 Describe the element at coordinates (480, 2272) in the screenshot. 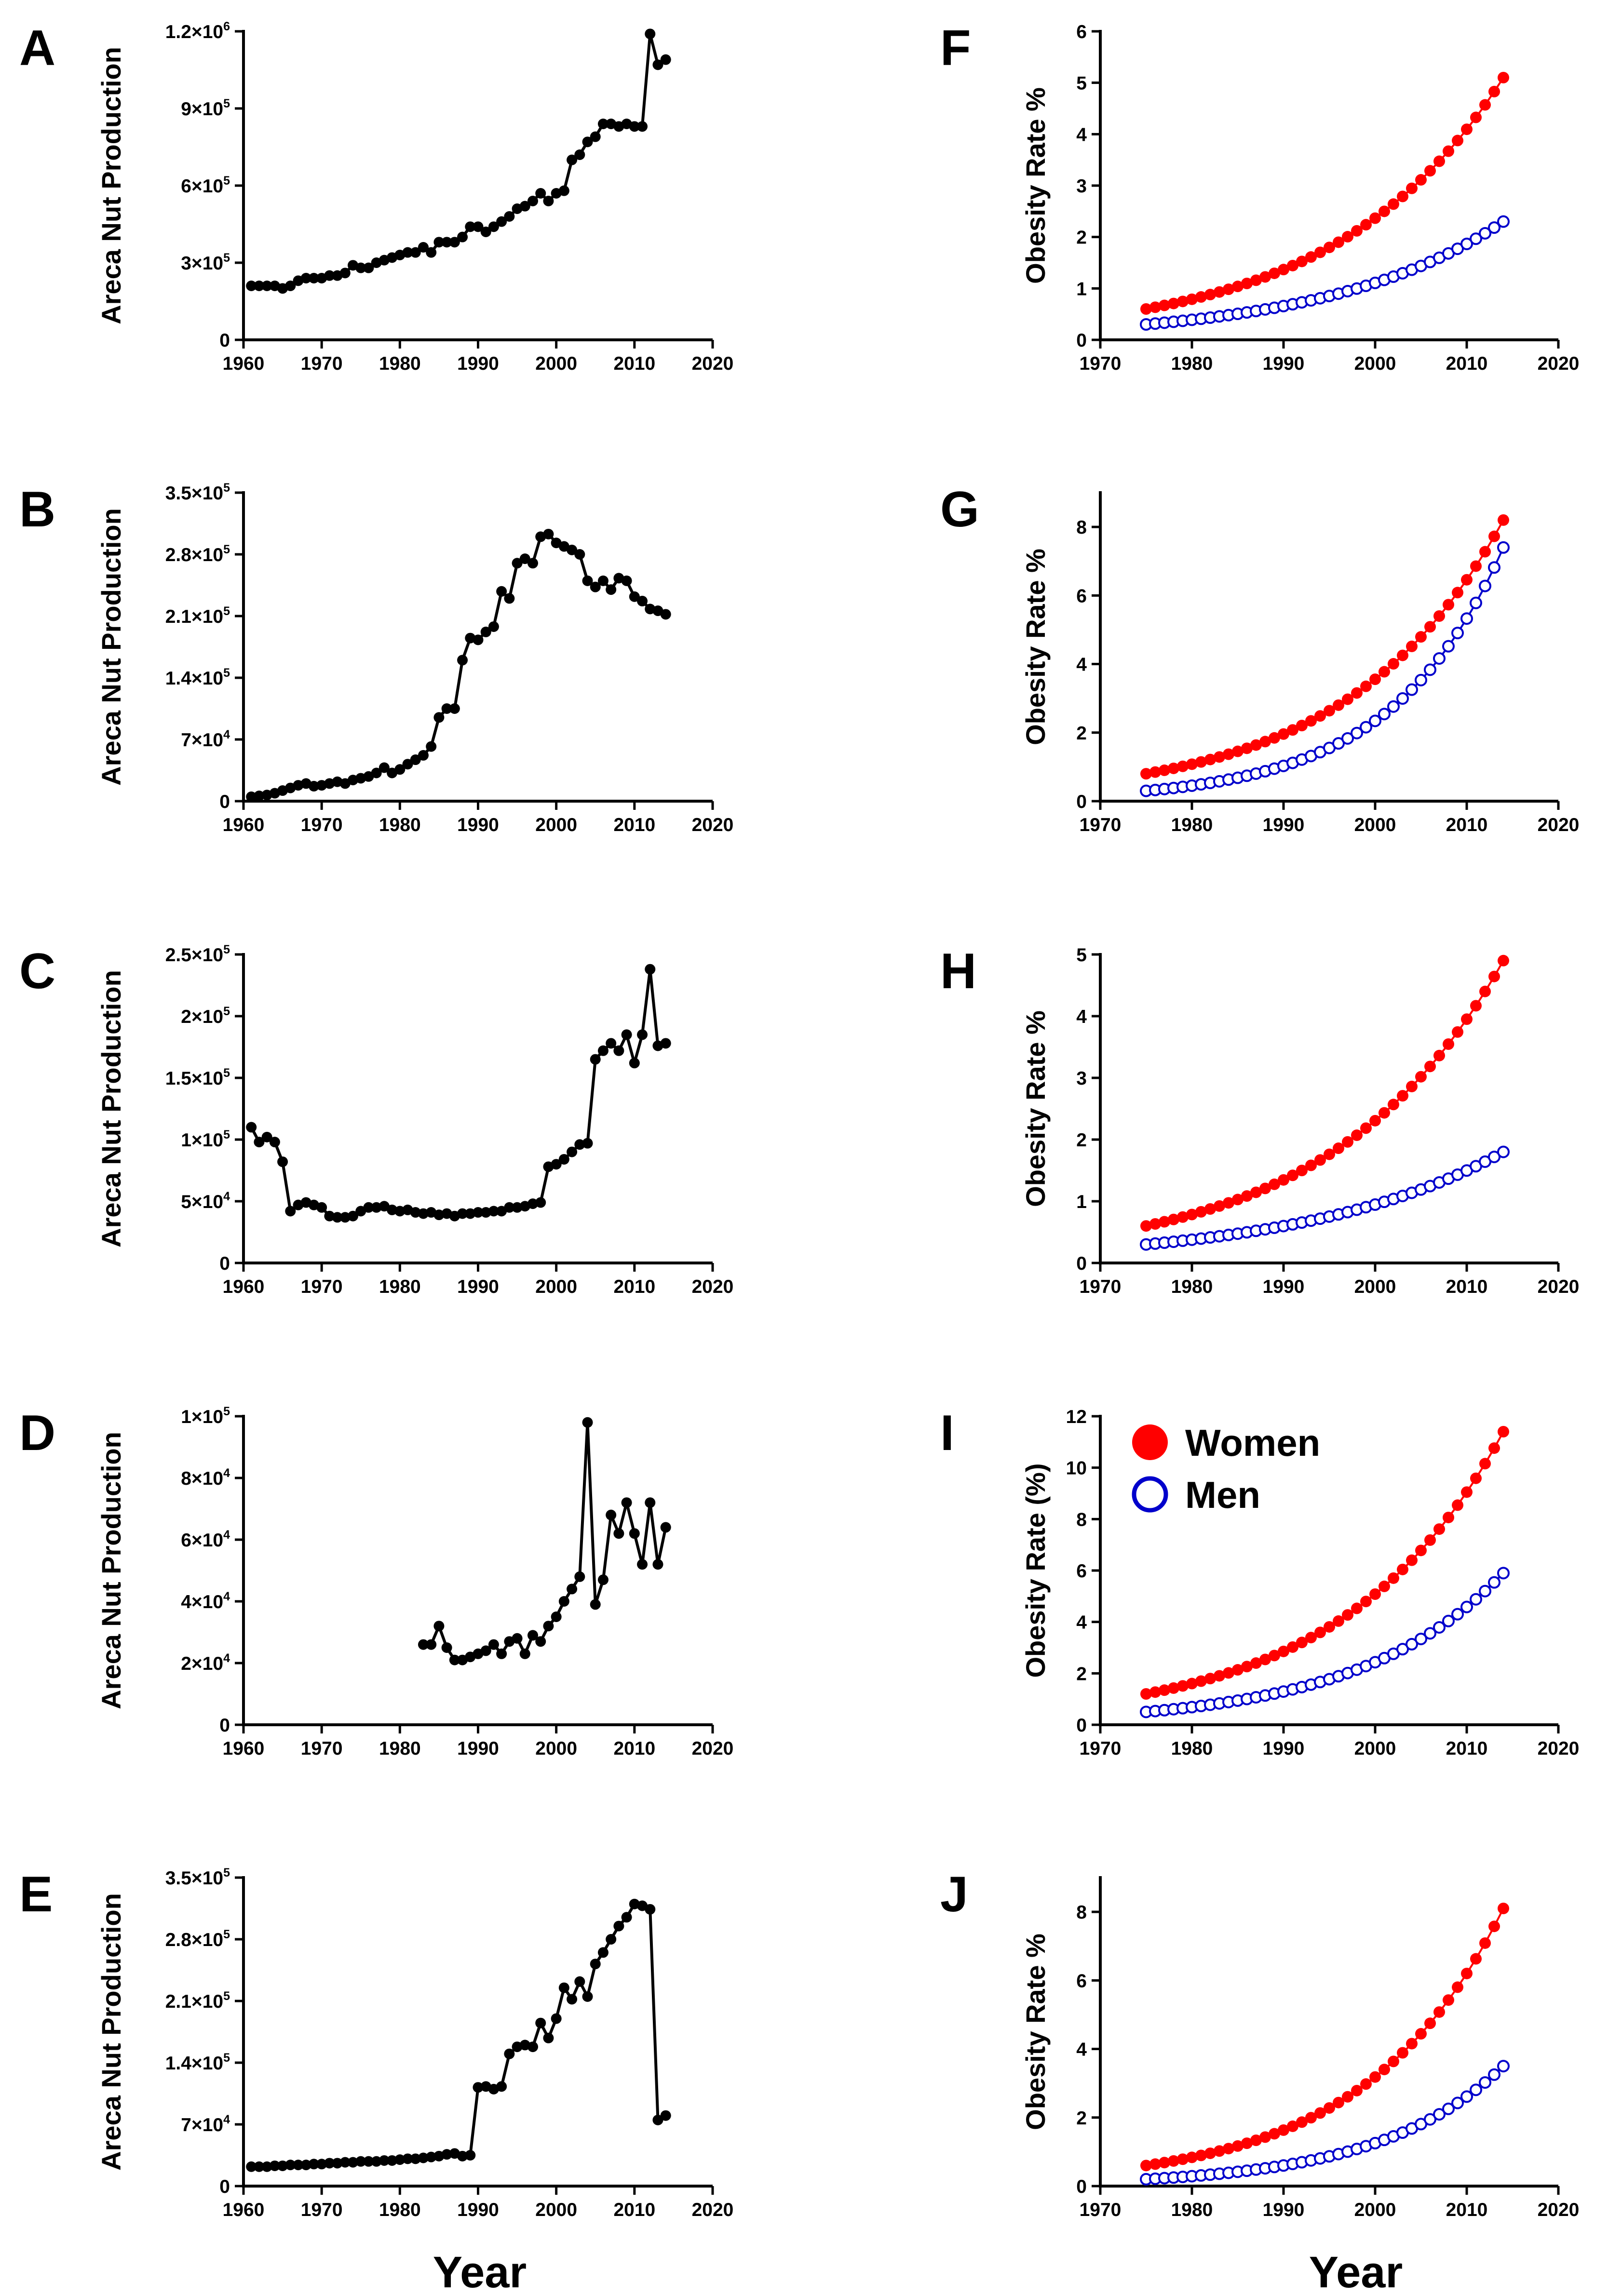

I see `x-axis-title-left: Year` at that location.